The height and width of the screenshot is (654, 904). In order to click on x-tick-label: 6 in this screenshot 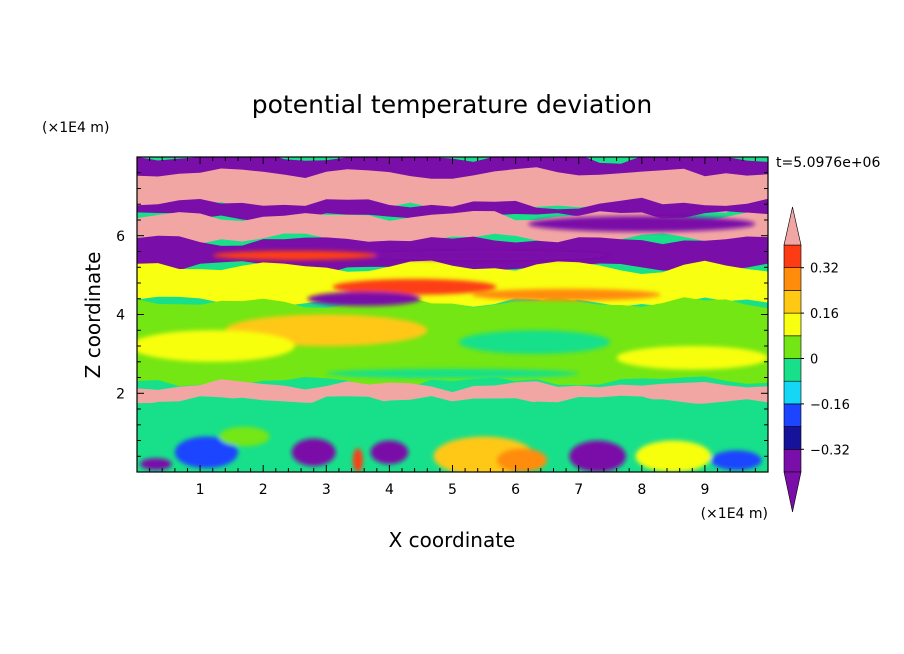, I will do `click(515, 490)`.